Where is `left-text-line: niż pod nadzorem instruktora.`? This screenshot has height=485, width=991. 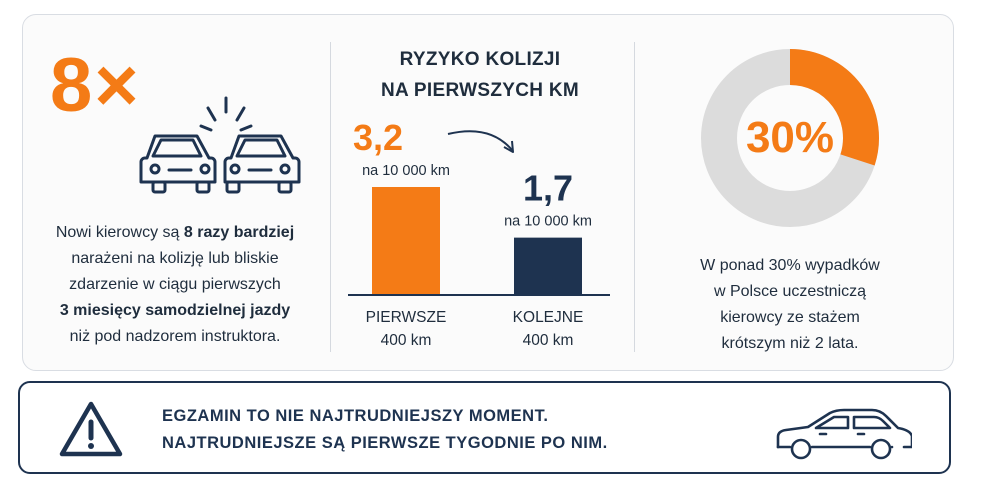 left-text-line: niż pod nadzorem instruktora. is located at coordinates (175, 337).